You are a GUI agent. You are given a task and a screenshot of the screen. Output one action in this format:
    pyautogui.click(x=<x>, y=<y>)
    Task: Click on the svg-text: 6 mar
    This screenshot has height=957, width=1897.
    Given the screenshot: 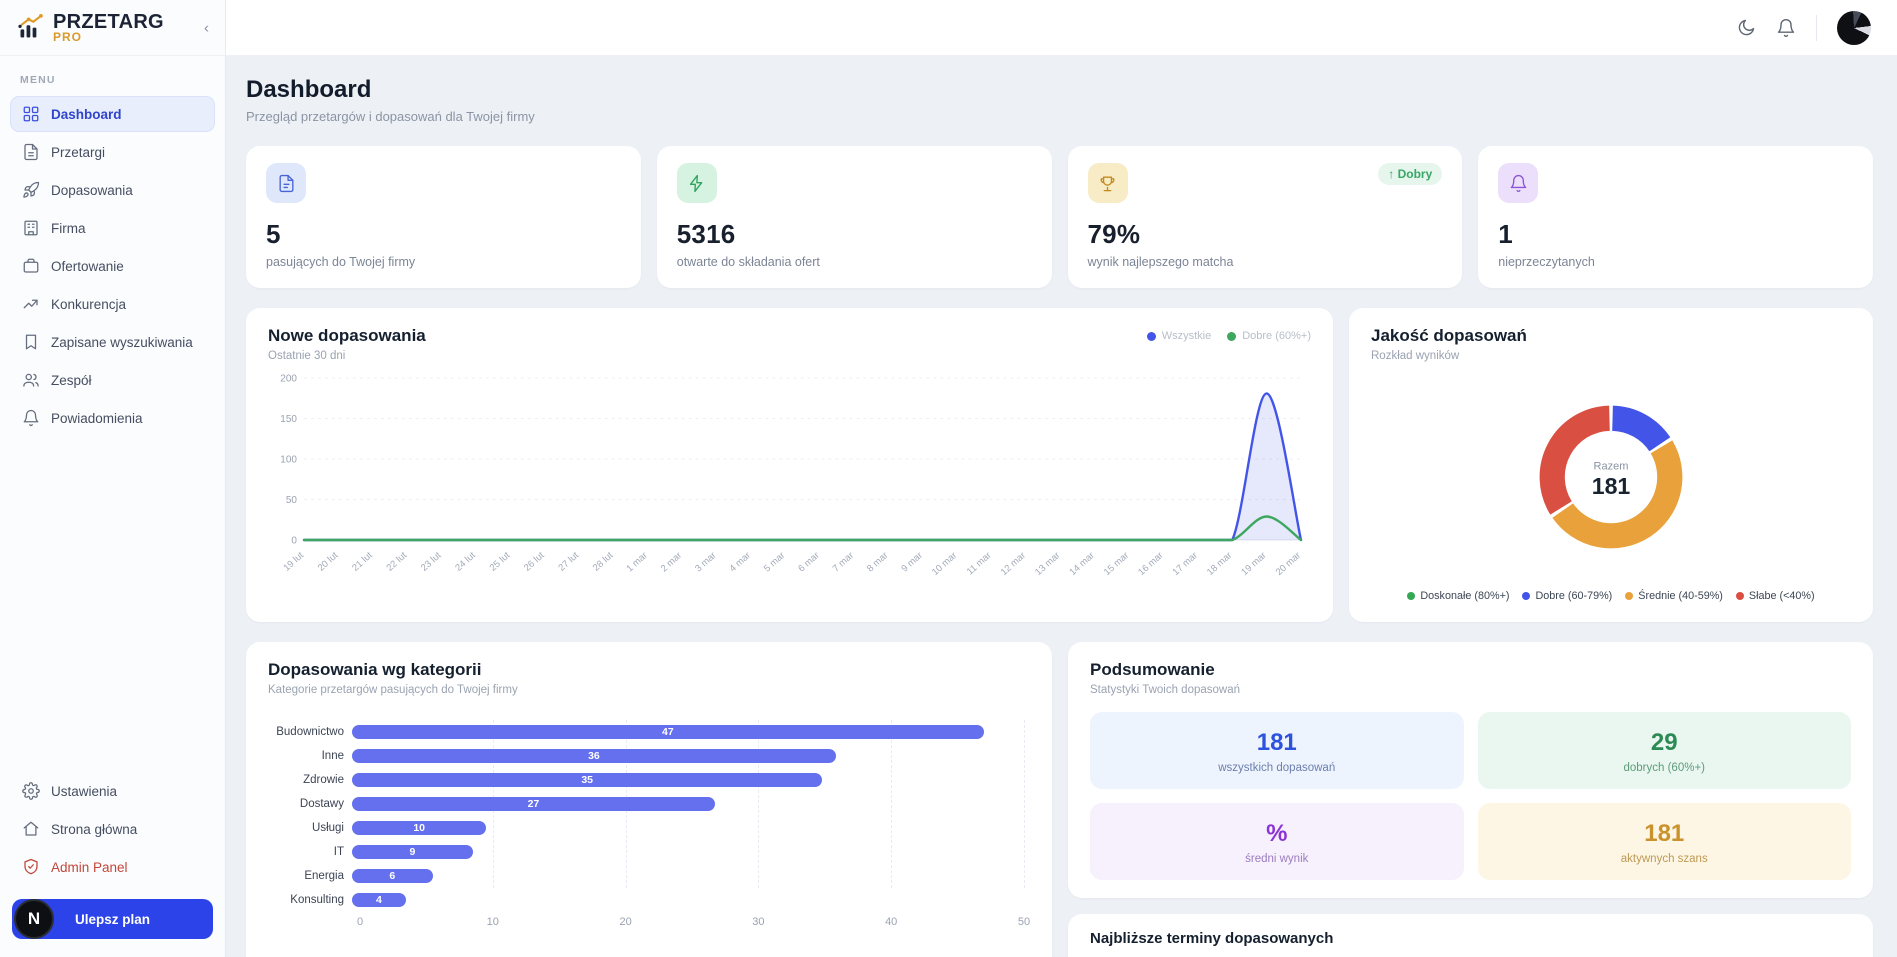 What is the action you would take?
    pyautogui.click(x=808, y=562)
    